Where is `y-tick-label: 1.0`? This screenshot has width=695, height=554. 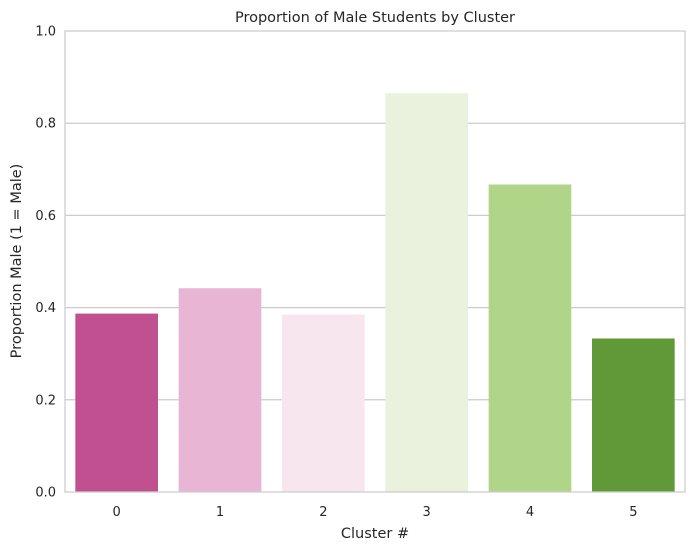
y-tick-label: 1.0 is located at coordinates (45, 32).